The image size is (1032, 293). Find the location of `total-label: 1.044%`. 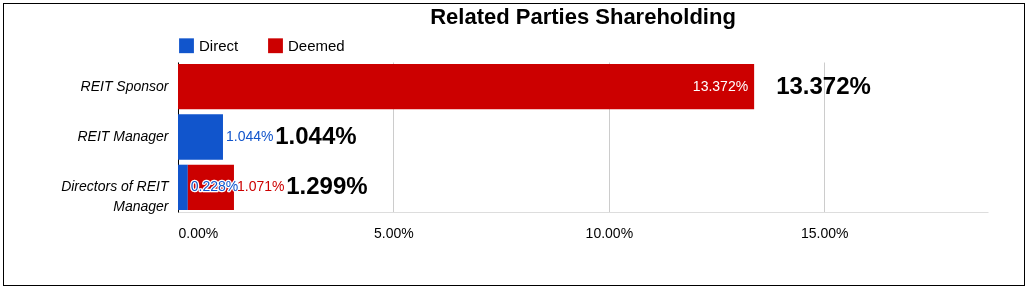

total-label: 1.044% is located at coordinates (316, 135).